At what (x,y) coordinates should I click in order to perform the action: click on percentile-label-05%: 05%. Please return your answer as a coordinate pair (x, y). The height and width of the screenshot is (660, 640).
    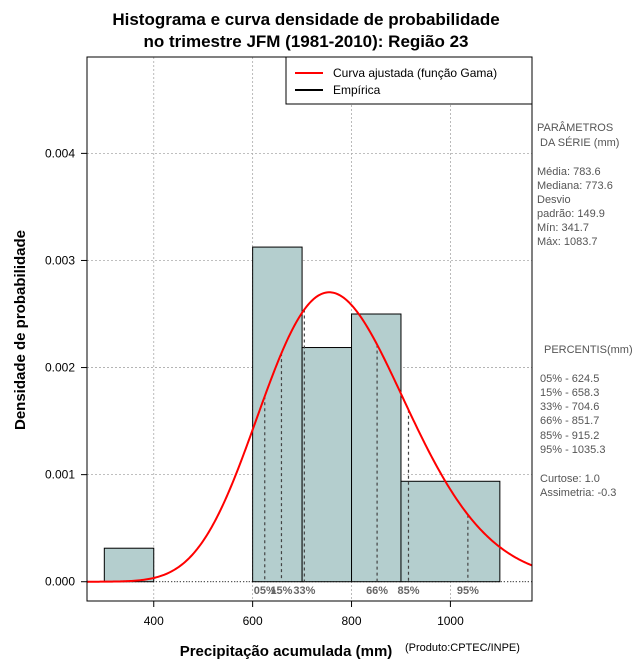
    Looking at the image, I should click on (265, 591).